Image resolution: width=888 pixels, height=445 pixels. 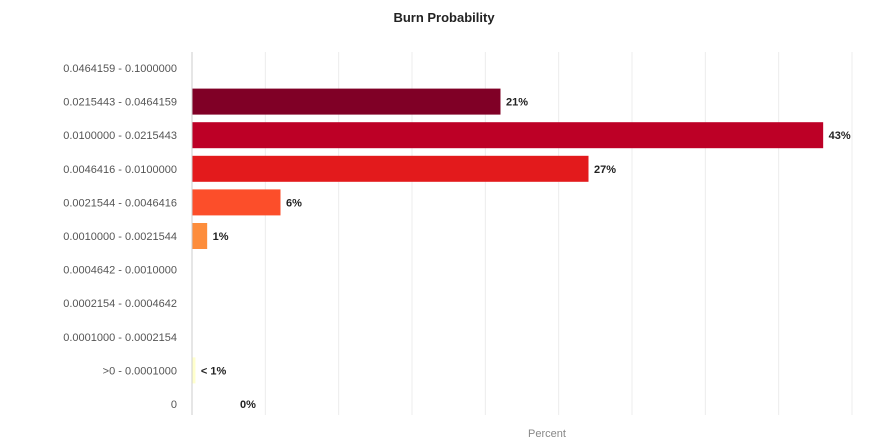 What do you see at coordinates (605, 170) in the screenshot?
I see `data-label: 27%` at bounding box center [605, 170].